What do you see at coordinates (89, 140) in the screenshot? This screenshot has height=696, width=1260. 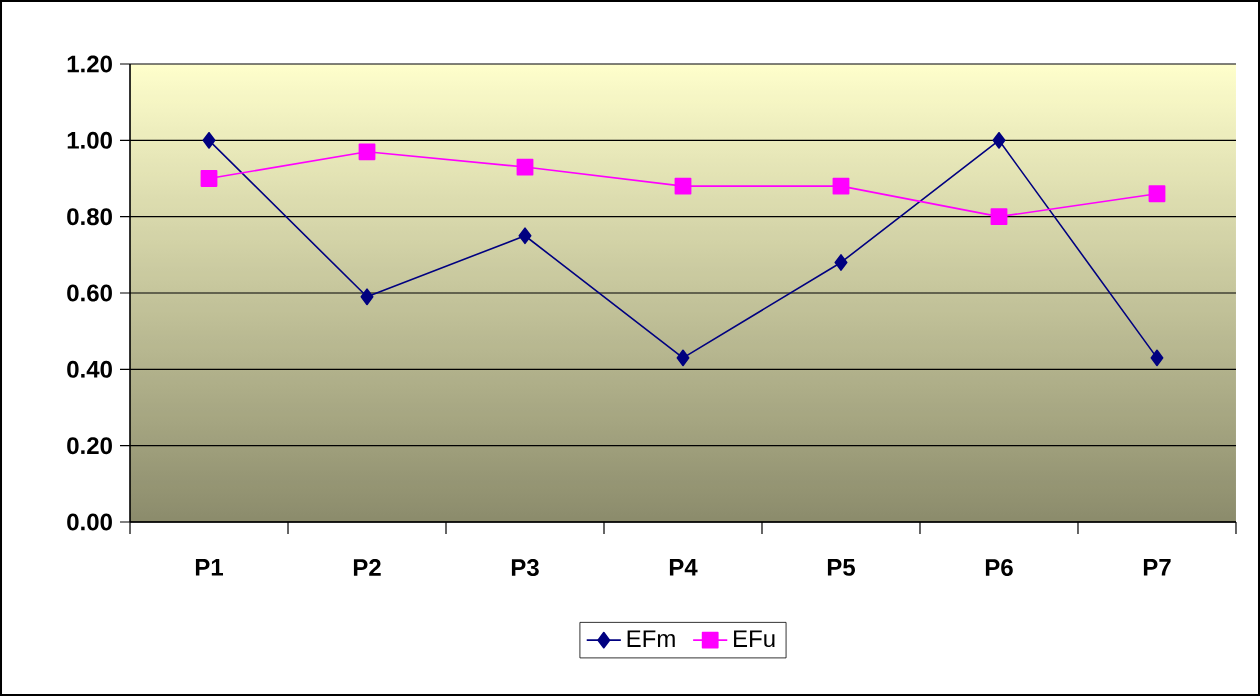 I see `y-tick-label: 1.00` at bounding box center [89, 140].